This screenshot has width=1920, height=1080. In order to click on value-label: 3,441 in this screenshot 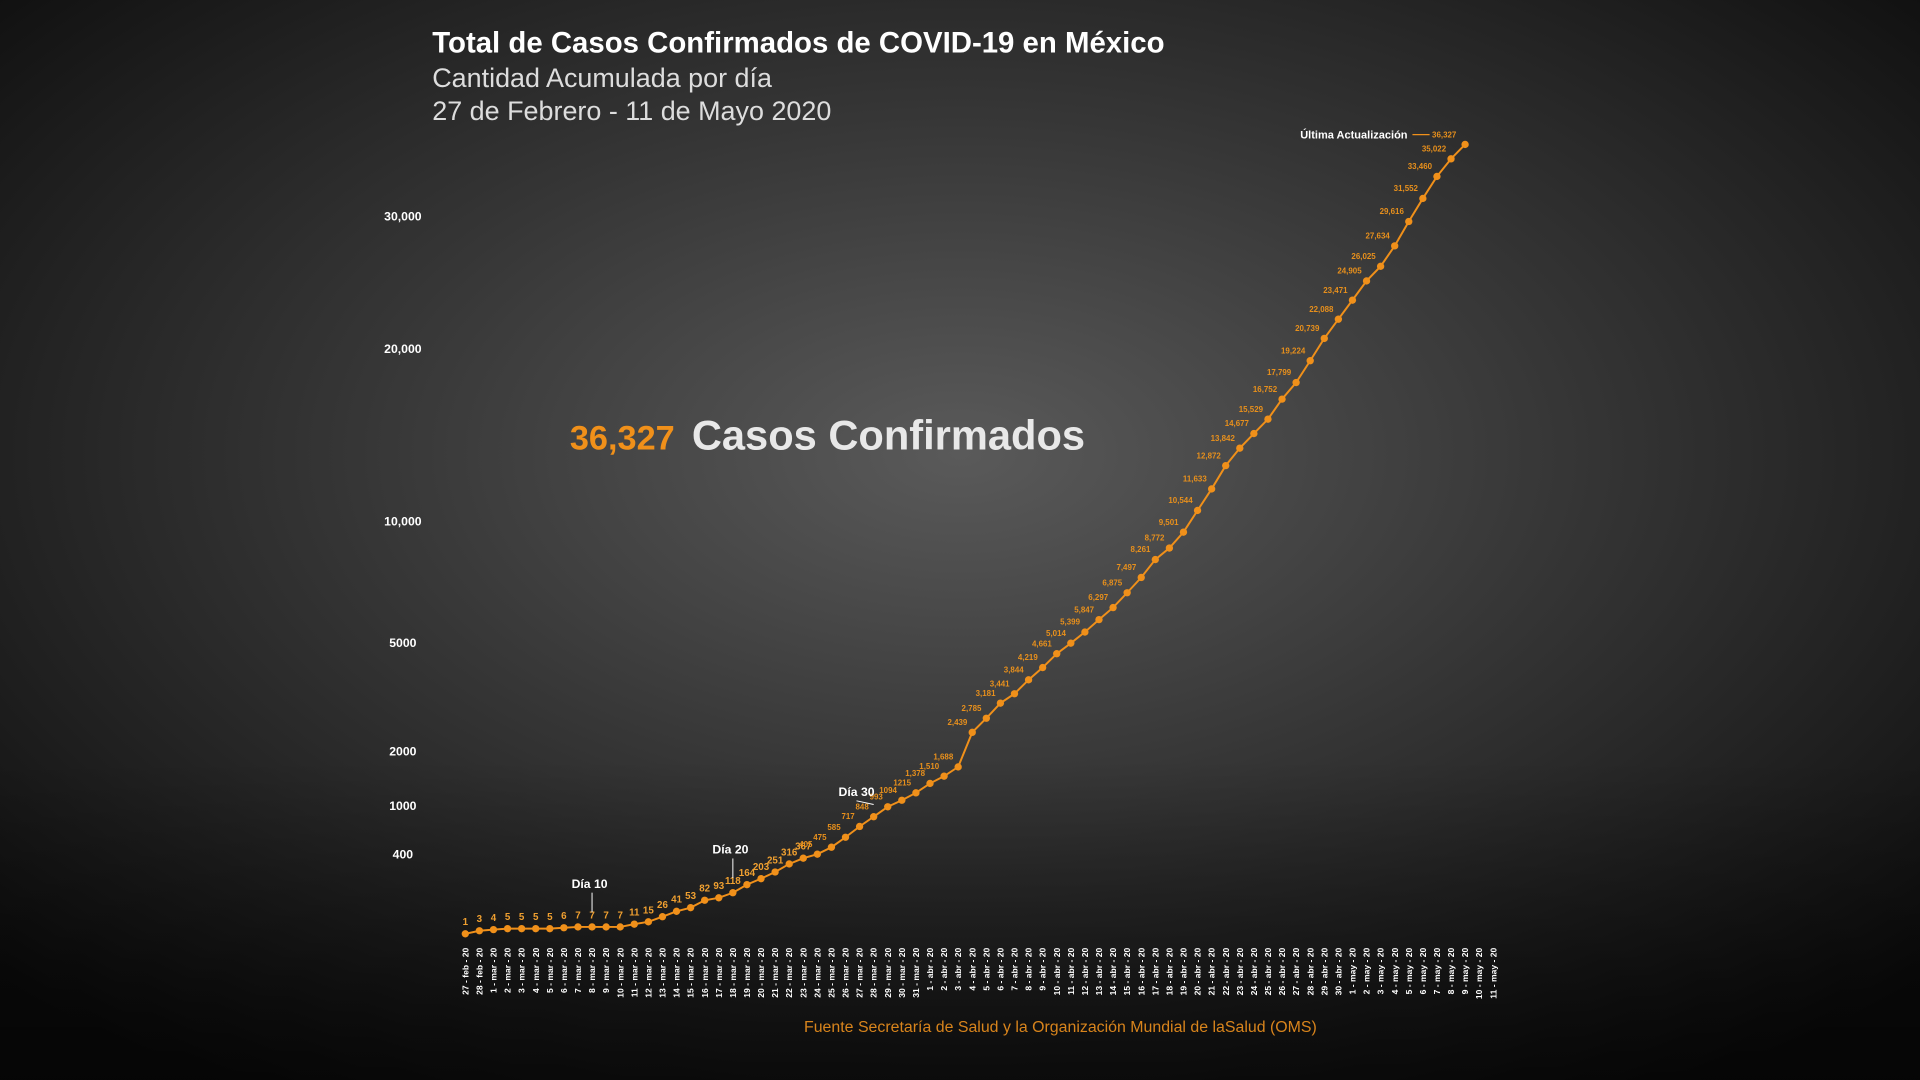, I will do `click(1000, 683)`.